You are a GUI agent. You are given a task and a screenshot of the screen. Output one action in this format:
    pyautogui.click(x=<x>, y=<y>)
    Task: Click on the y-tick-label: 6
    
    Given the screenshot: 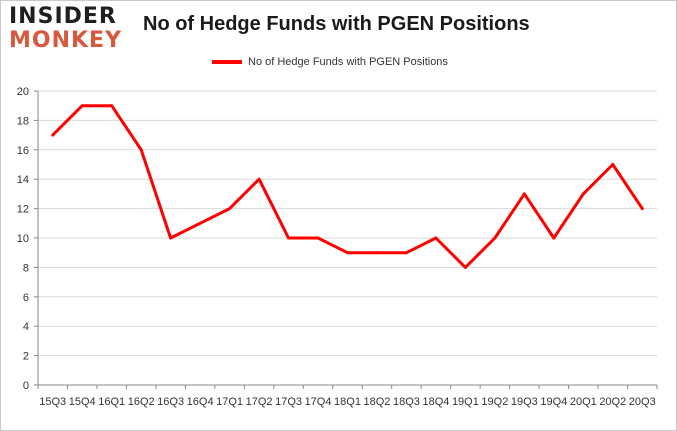 What is the action you would take?
    pyautogui.click(x=26, y=298)
    